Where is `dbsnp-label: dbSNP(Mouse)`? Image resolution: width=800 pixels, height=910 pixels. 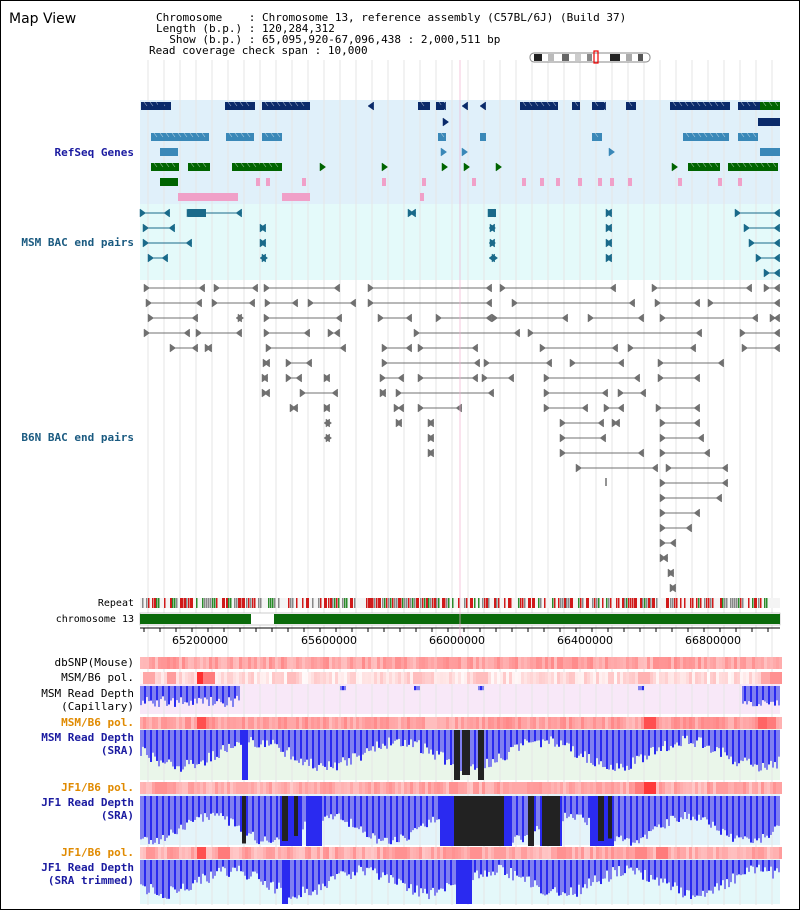 dbsnp-label: dbSNP(Mouse) is located at coordinates (94, 662).